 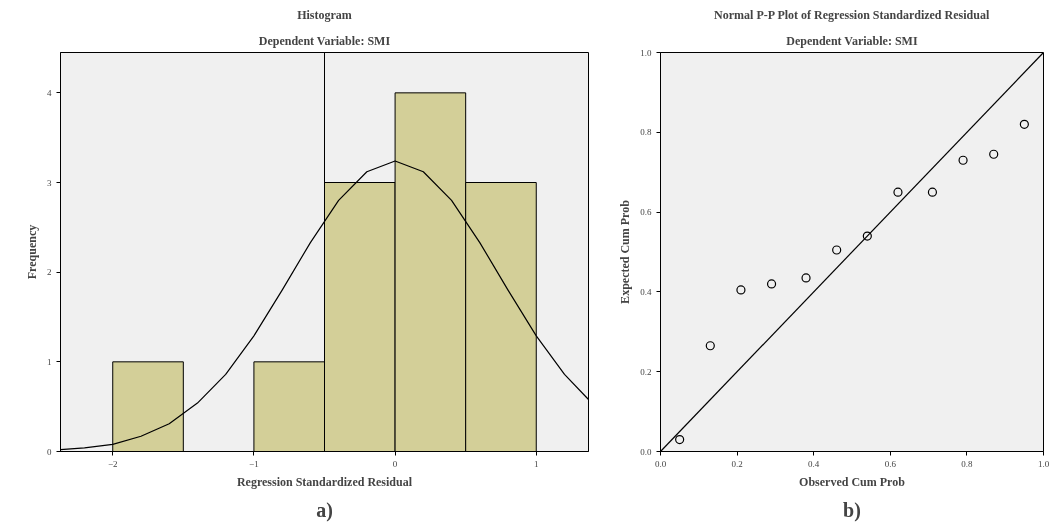 I want to click on x-tick-label: −2, so click(x=112, y=463).